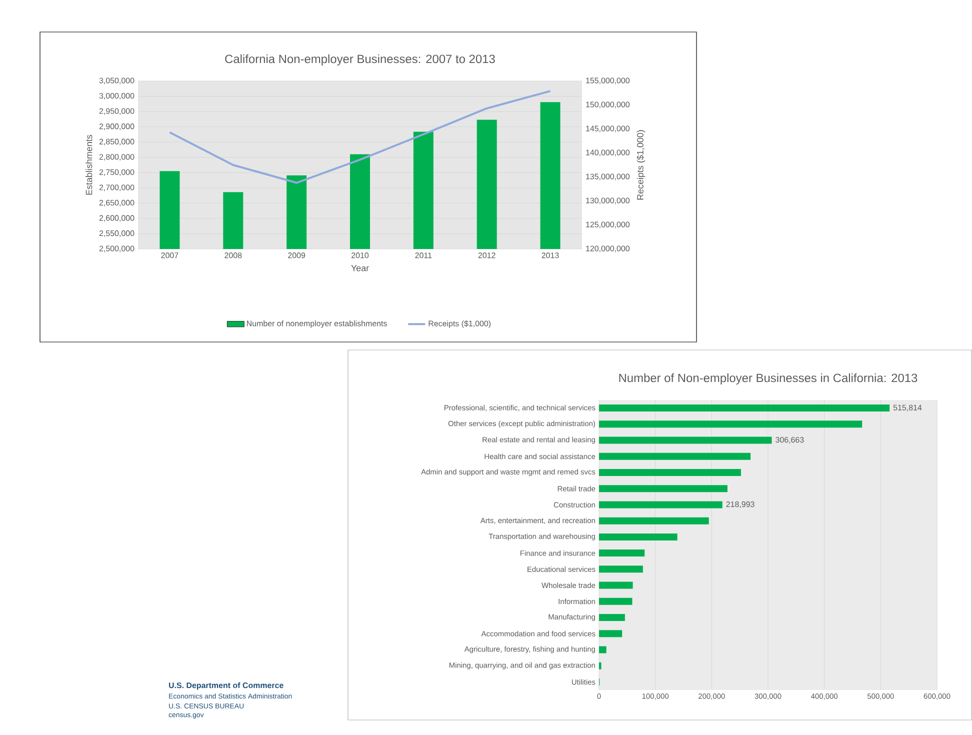 The image size is (972, 735). What do you see at coordinates (360, 60) in the screenshot?
I see `chart-title: California Non-employer Businesses: 2007 to 2013` at bounding box center [360, 60].